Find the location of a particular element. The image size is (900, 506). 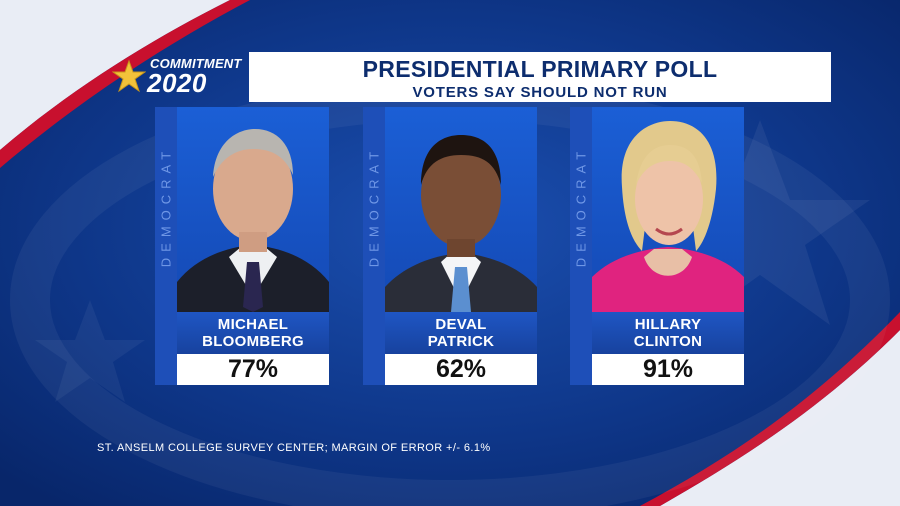

candidate-card-patrick: DEMOCRAT DEVAL PATRICK 62% is located at coordinates (450, 246).